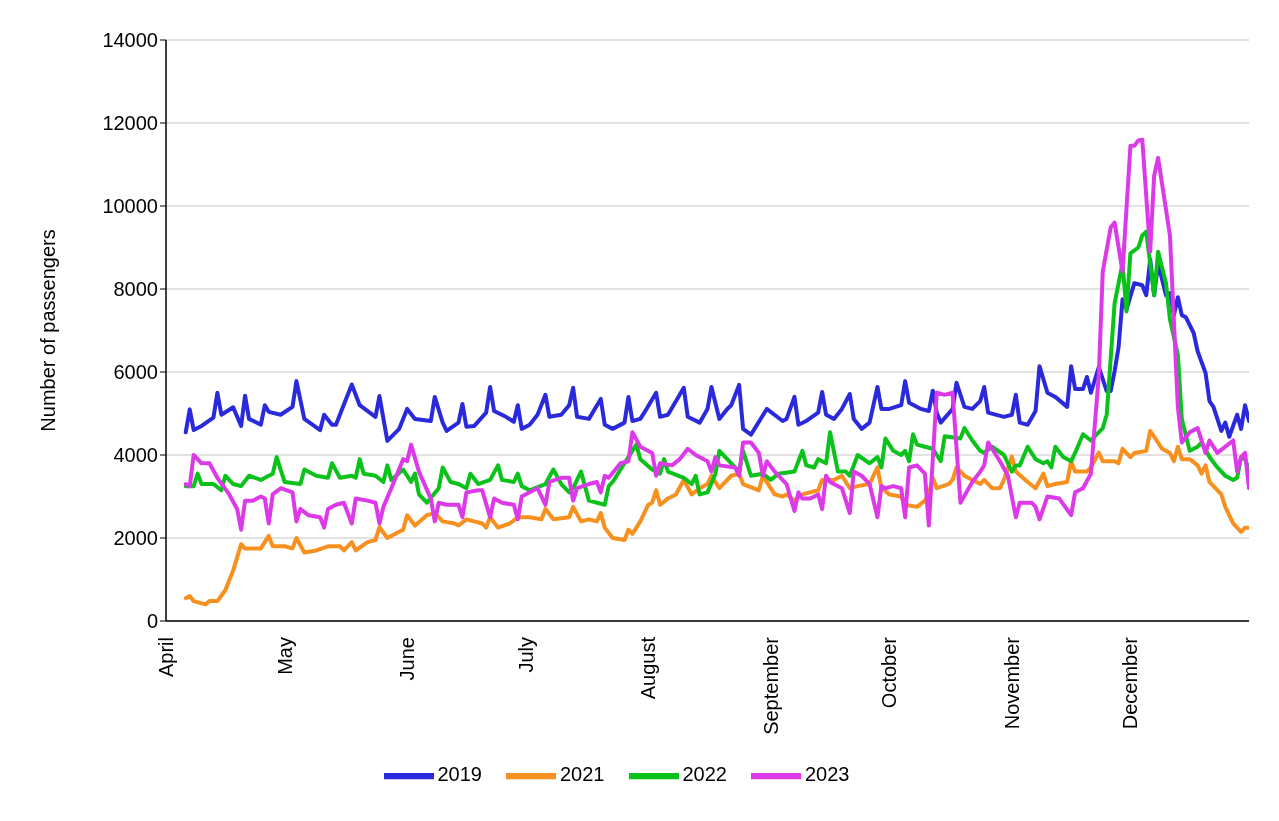  What do you see at coordinates (135, 455) in the screenshot?
I see `y-tick-label: 4000` at bounding box center [135, 455].